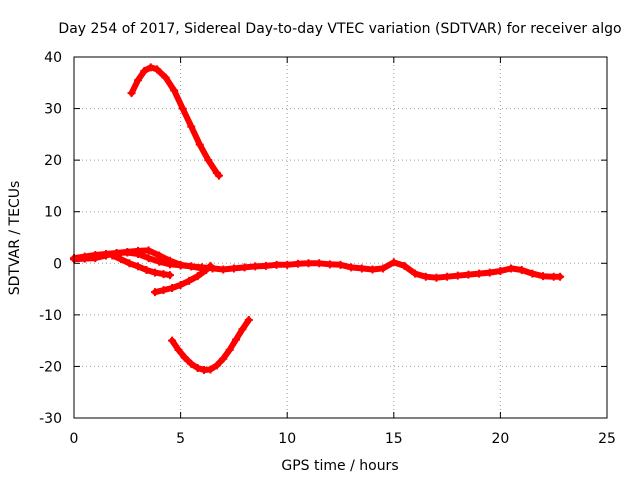  Describe the element at coordinates (50, 316) in the screenshot. I see `y-tick-label: -10` at that location.